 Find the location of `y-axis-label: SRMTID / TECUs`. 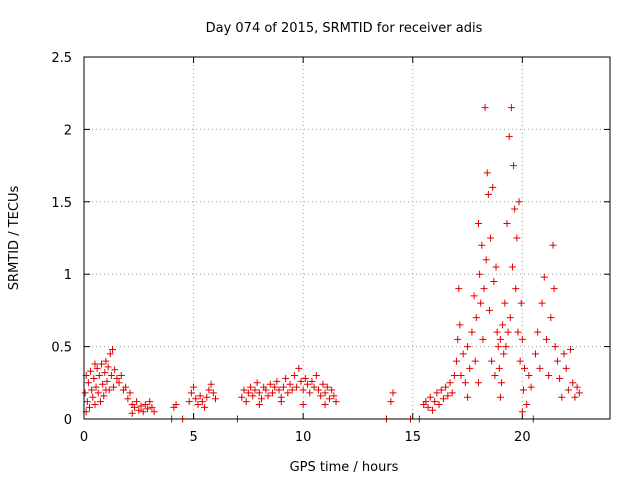

y-axis-label: SRMTID / TECUs is located at coordinates (14, 238).